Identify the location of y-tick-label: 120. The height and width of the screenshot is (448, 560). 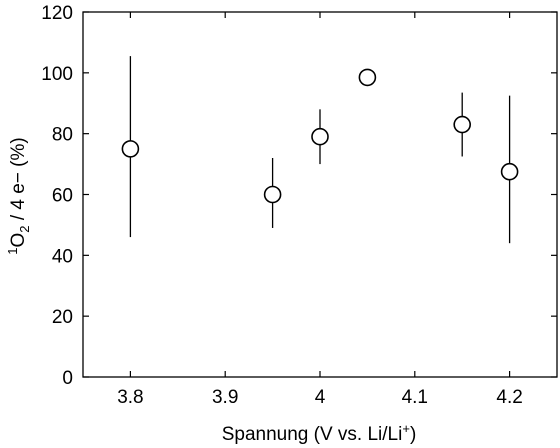
(57, 13).